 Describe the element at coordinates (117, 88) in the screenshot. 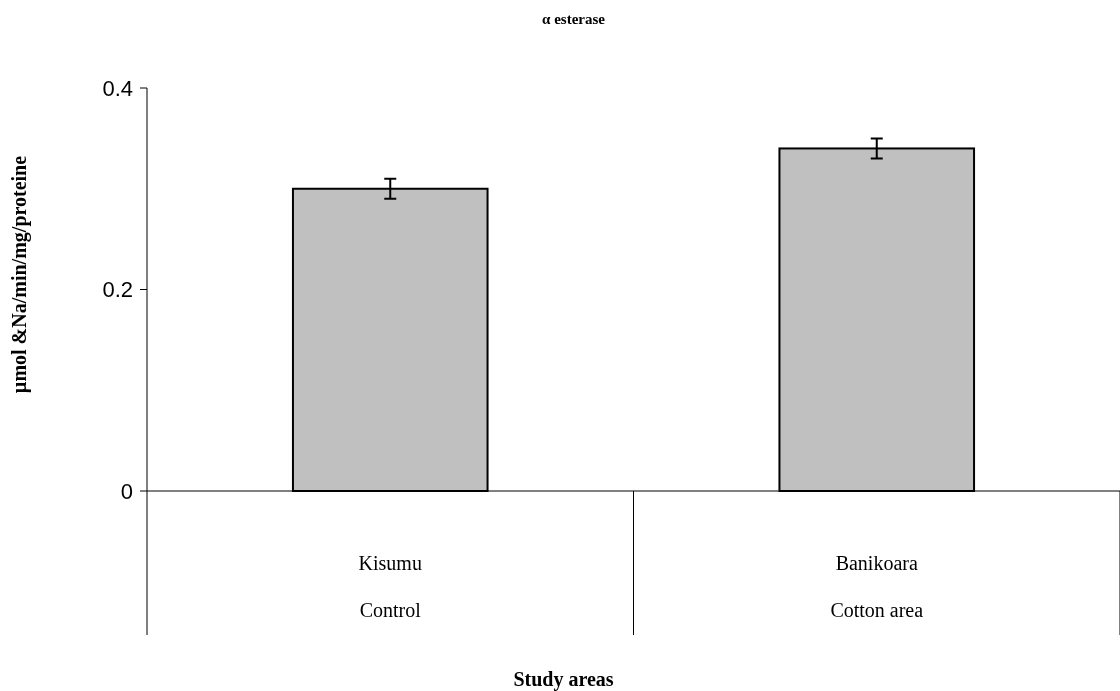

I see `y-tick-label: 0.4` at that location.